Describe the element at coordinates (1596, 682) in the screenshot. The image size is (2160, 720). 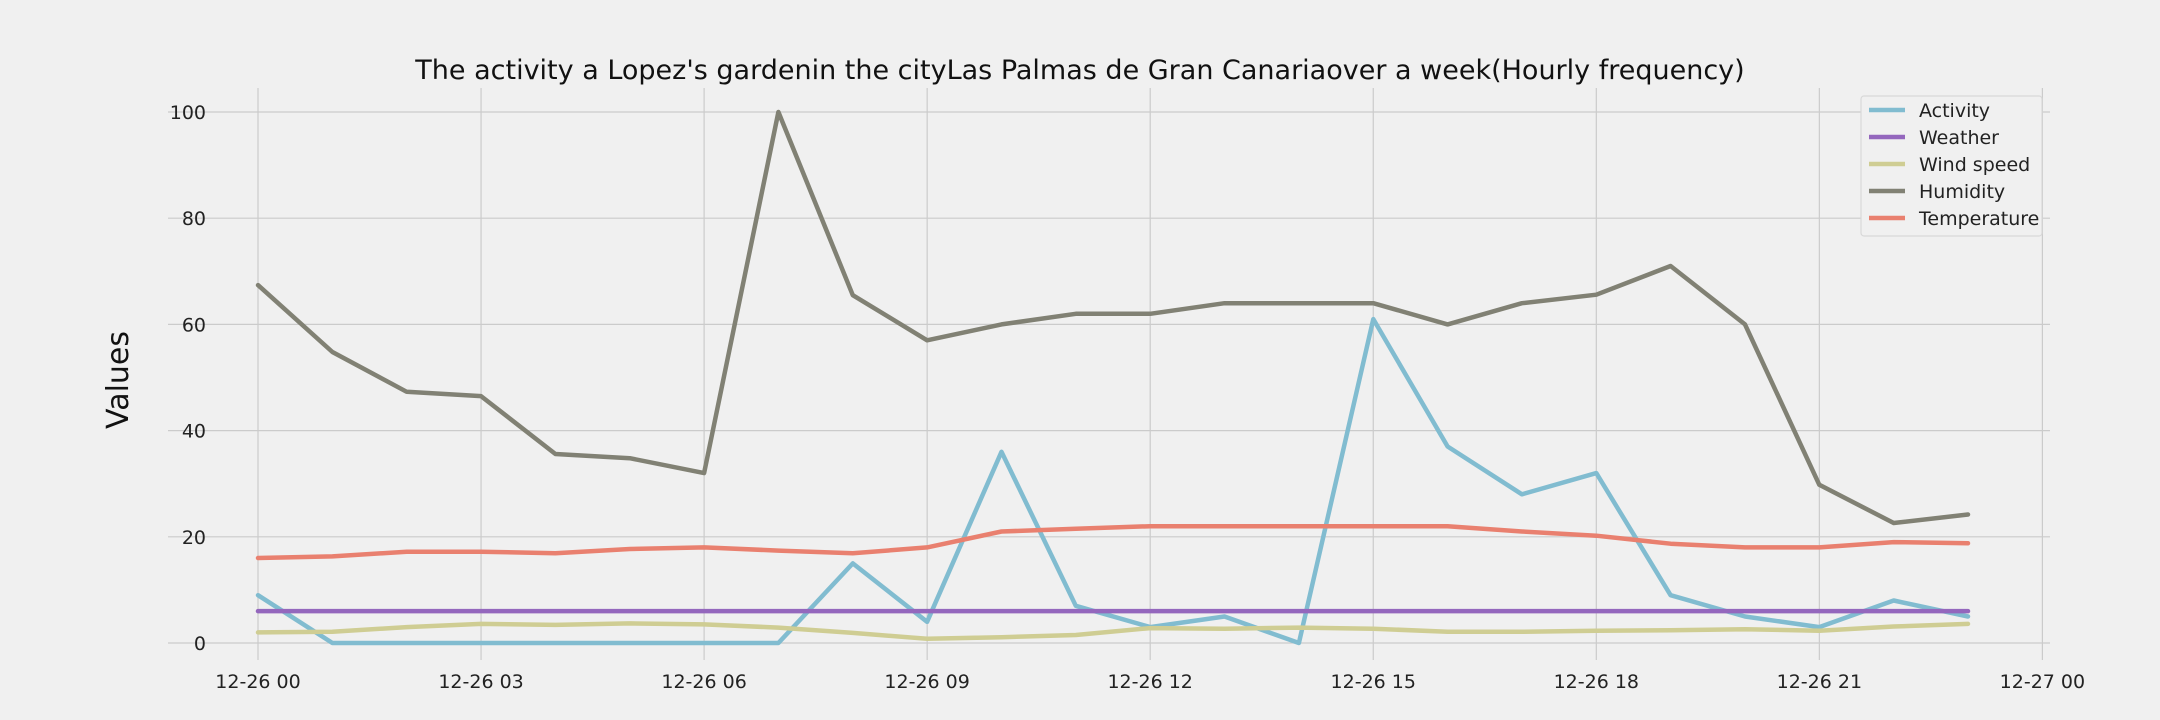
I see `x-tick-label: 12-26 18` at that location.